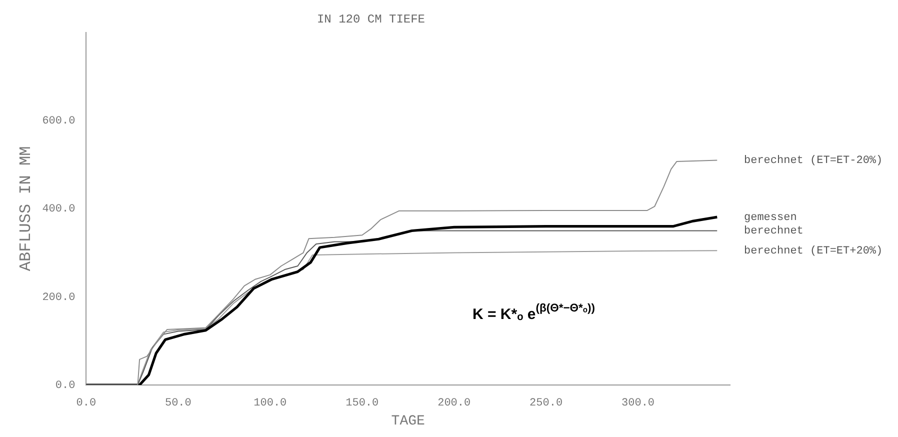 This screenshot has width=898, height=437. What do you see at coordinates (638, 404) in the screenshot?
I see `x-tick-label: 300.0` at bounding box center [638, 404].